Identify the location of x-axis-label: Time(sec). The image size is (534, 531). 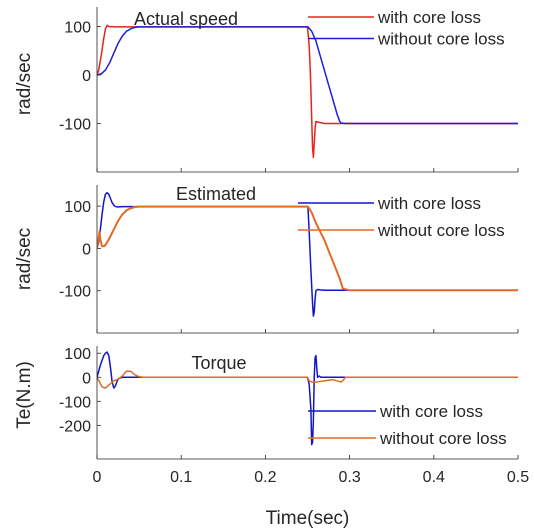
(308, 518).